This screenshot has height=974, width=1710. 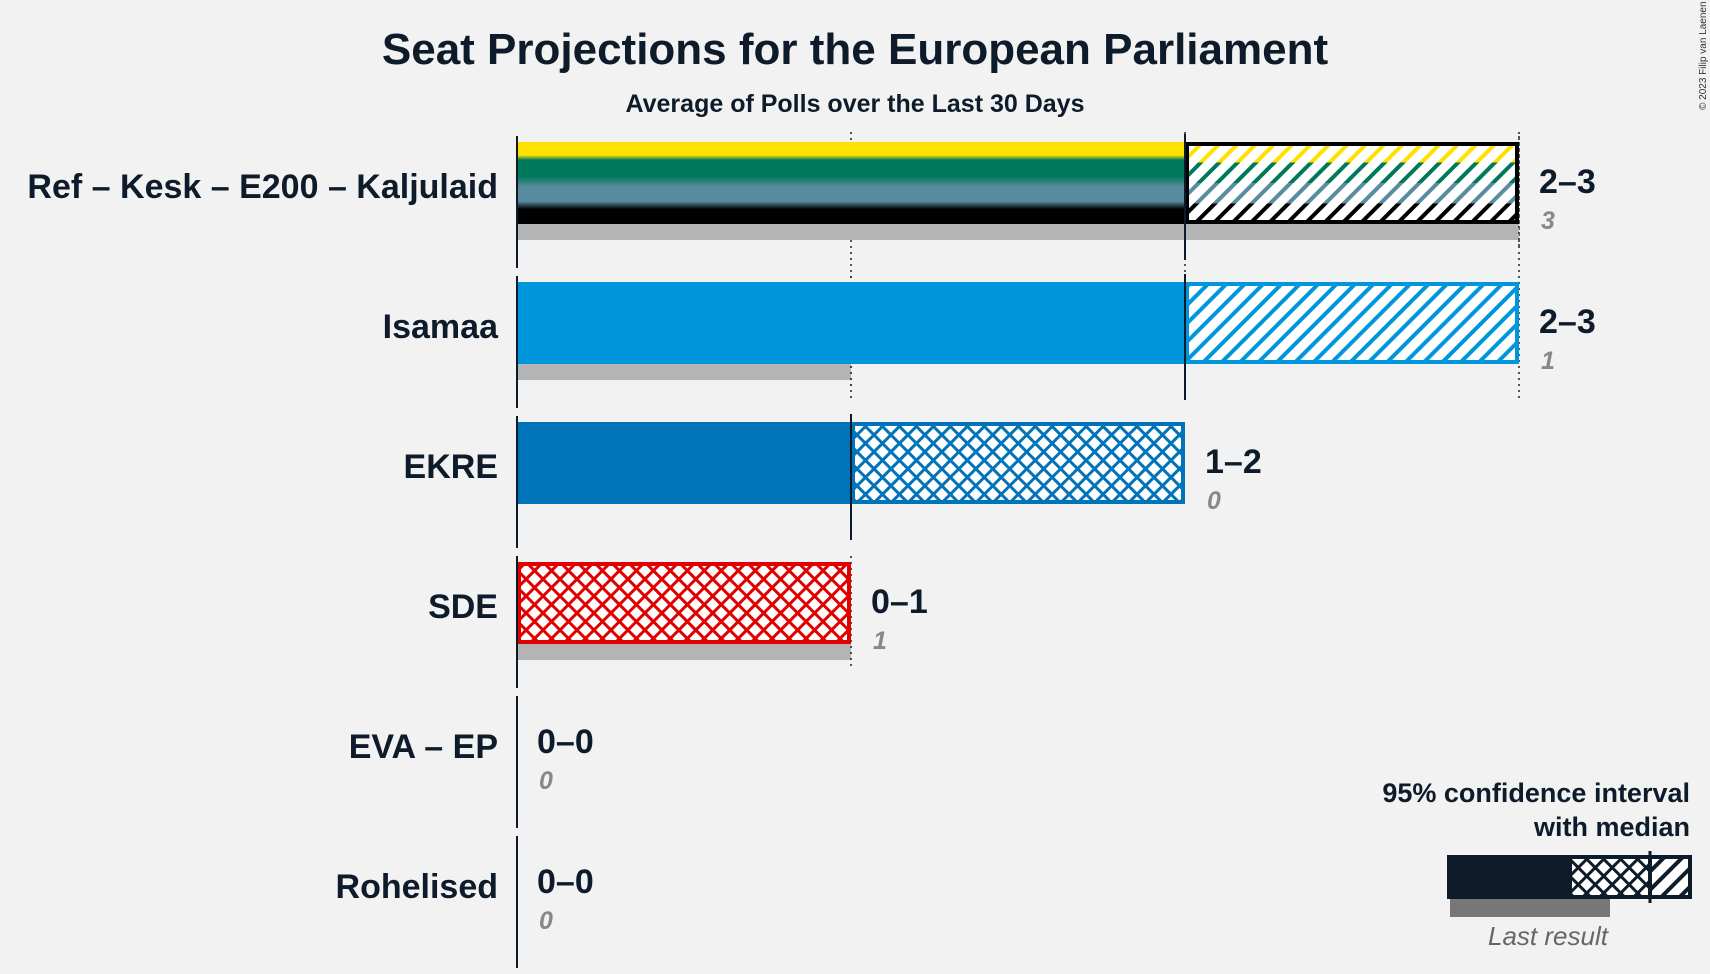 I want to click on party-row: Isamaa 2–3 1, so click(x=989, y=341).